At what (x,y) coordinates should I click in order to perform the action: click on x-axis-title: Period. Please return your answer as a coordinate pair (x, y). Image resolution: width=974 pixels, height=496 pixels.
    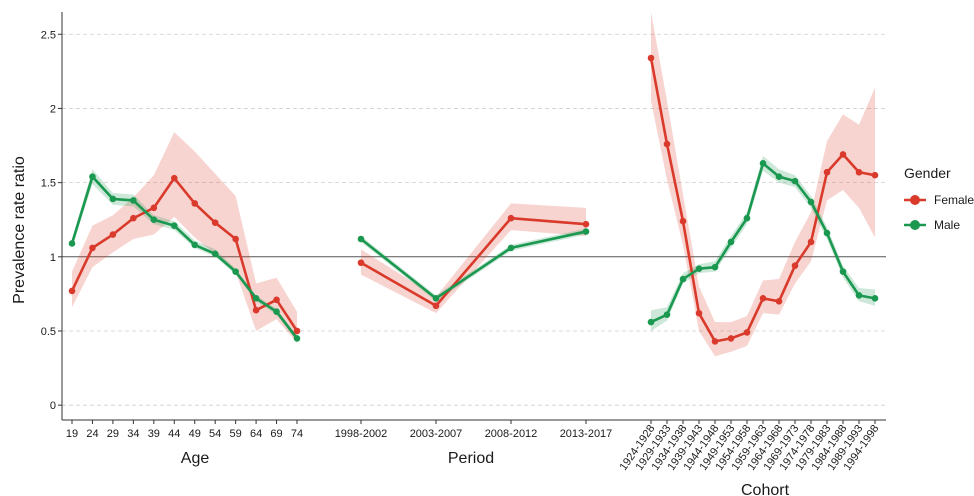
    Looking at the image, I should click on (471, 458).